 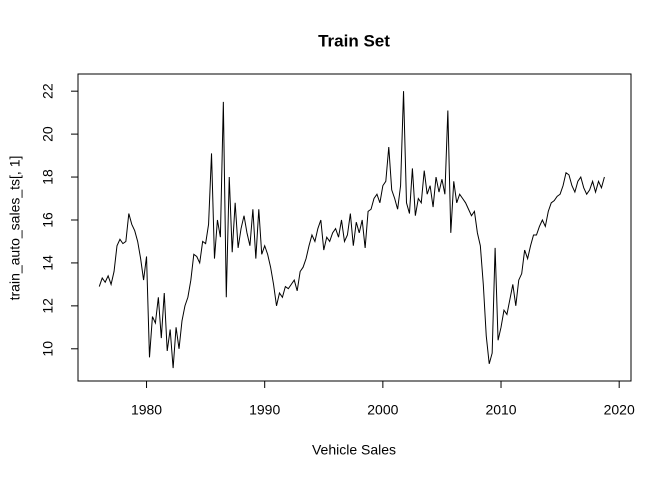 I want to click on x-axis-label: Vehicle Sales, so click(x=354, y=450).